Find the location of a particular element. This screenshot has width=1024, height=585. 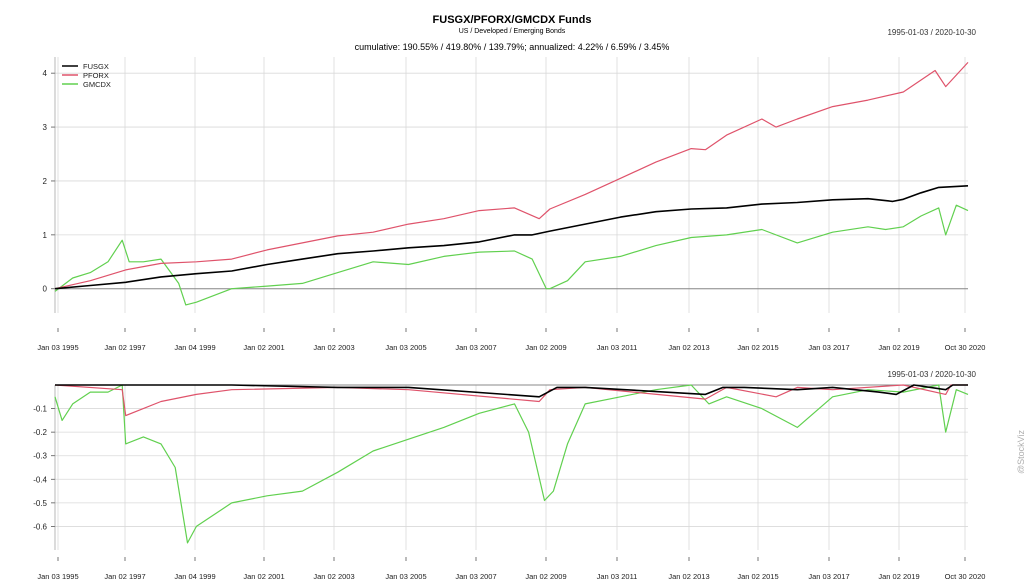

bottom-x-tick-label: Jan 02 2013 is located at coordinates (688, 576).